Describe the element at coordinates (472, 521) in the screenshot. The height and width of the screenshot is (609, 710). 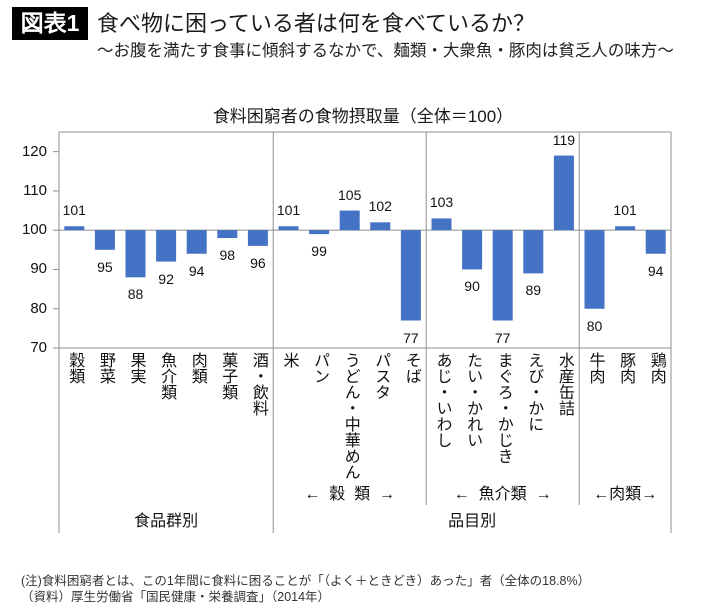
I see `section-label: 品目別` at that location.